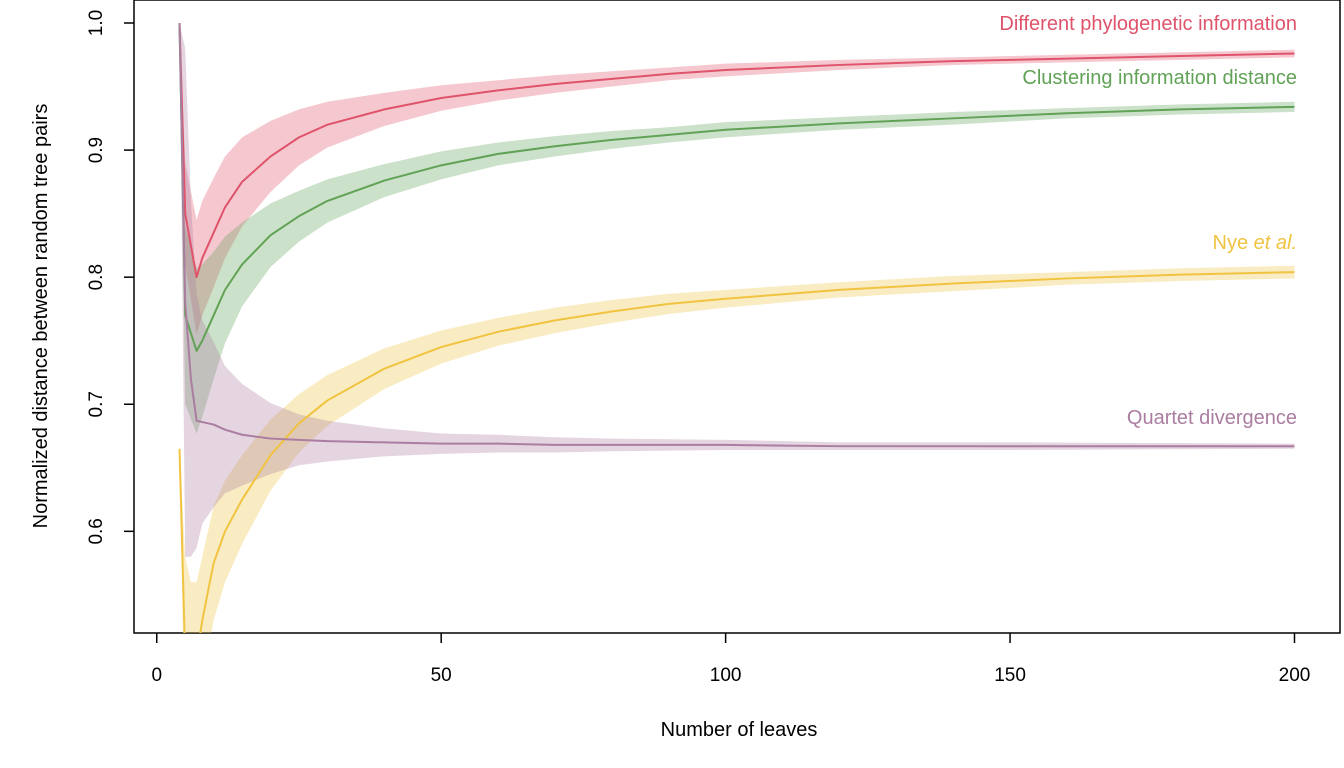 Image resolution: width=1344 pixels, height=768 pixels. Describe the element at coordinates (156, 675) in the screenshot. I see `x-tick-label: 0` at that location.